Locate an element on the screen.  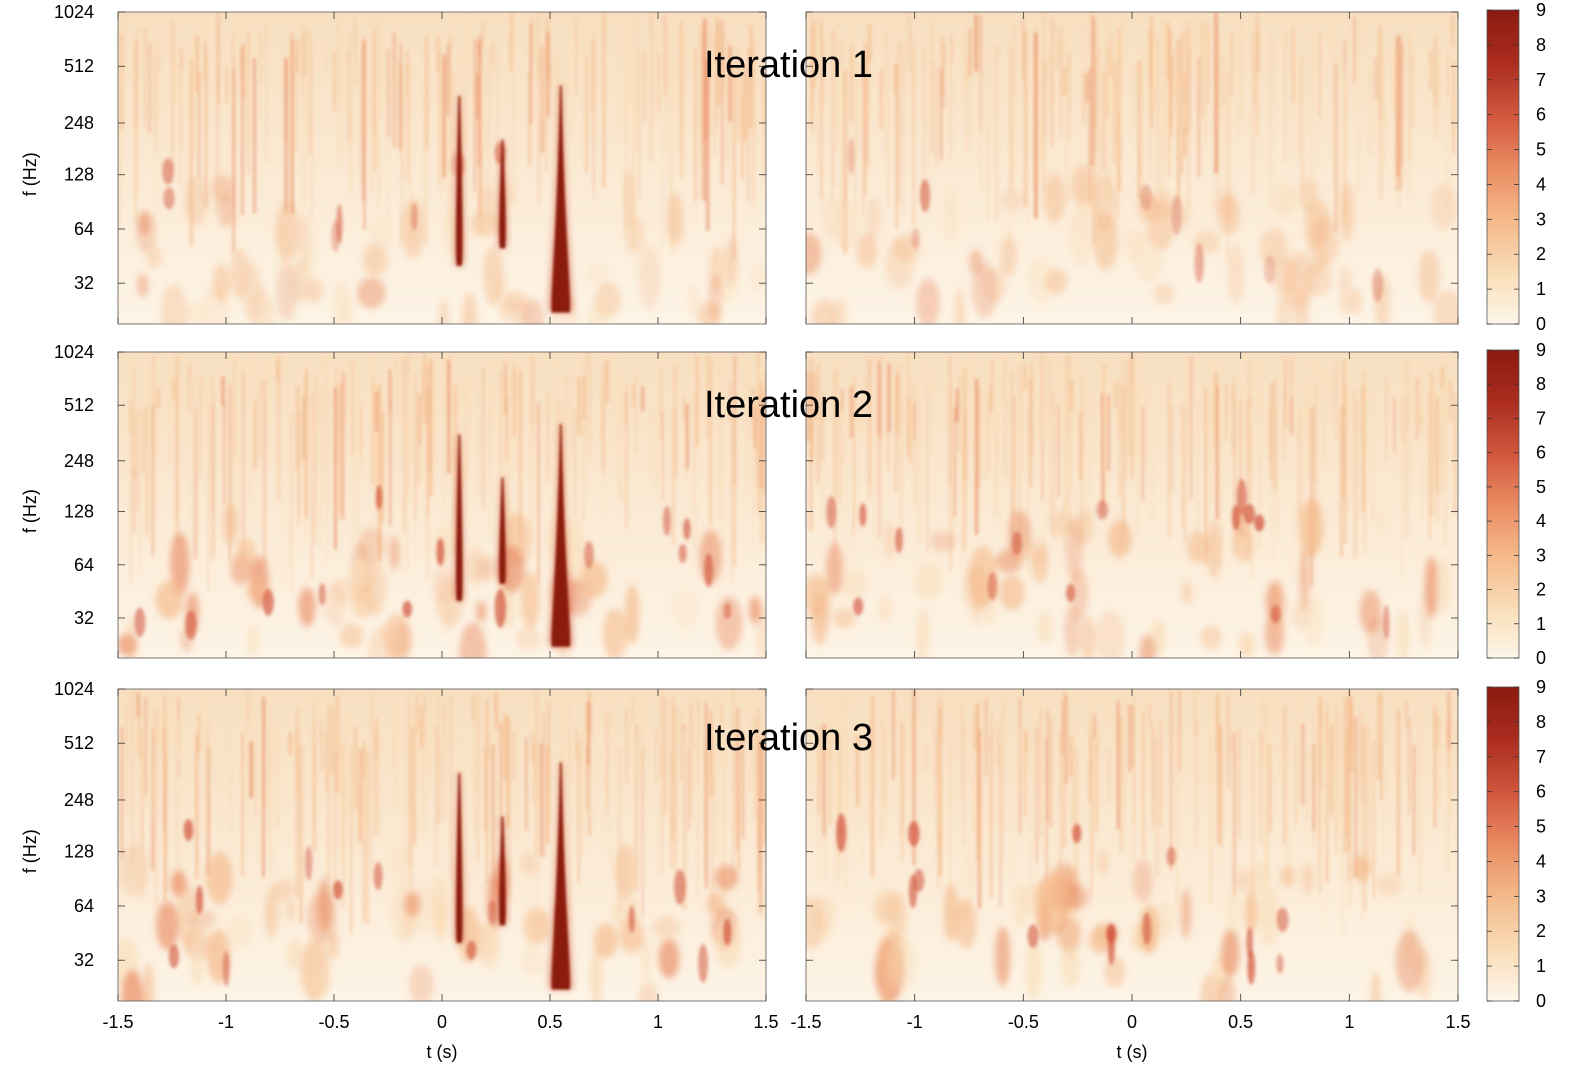
signal-chirp is located at coordinates (502, 194).